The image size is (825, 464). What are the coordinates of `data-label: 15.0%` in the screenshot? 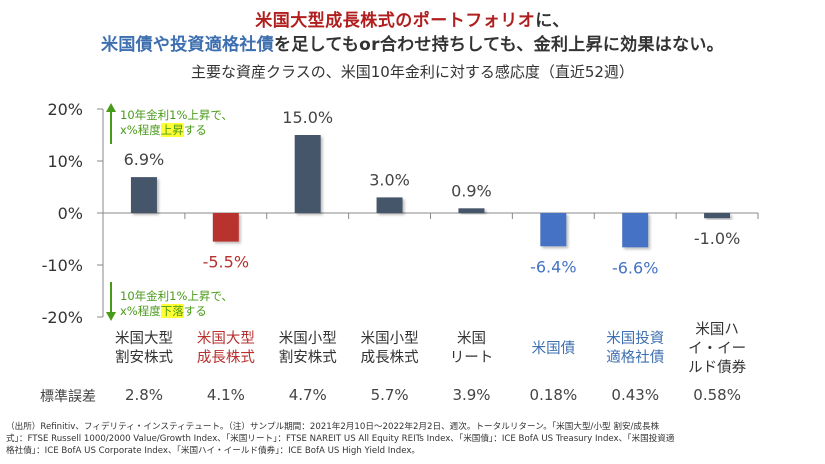 It's located at (307, 117).